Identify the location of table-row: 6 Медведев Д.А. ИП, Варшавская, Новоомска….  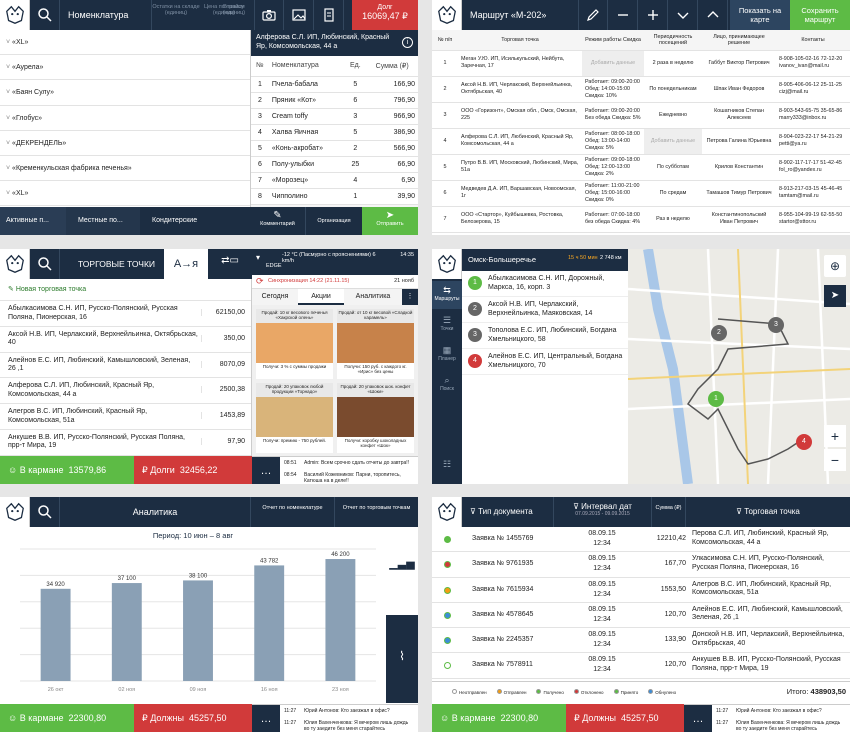
(641, 193).